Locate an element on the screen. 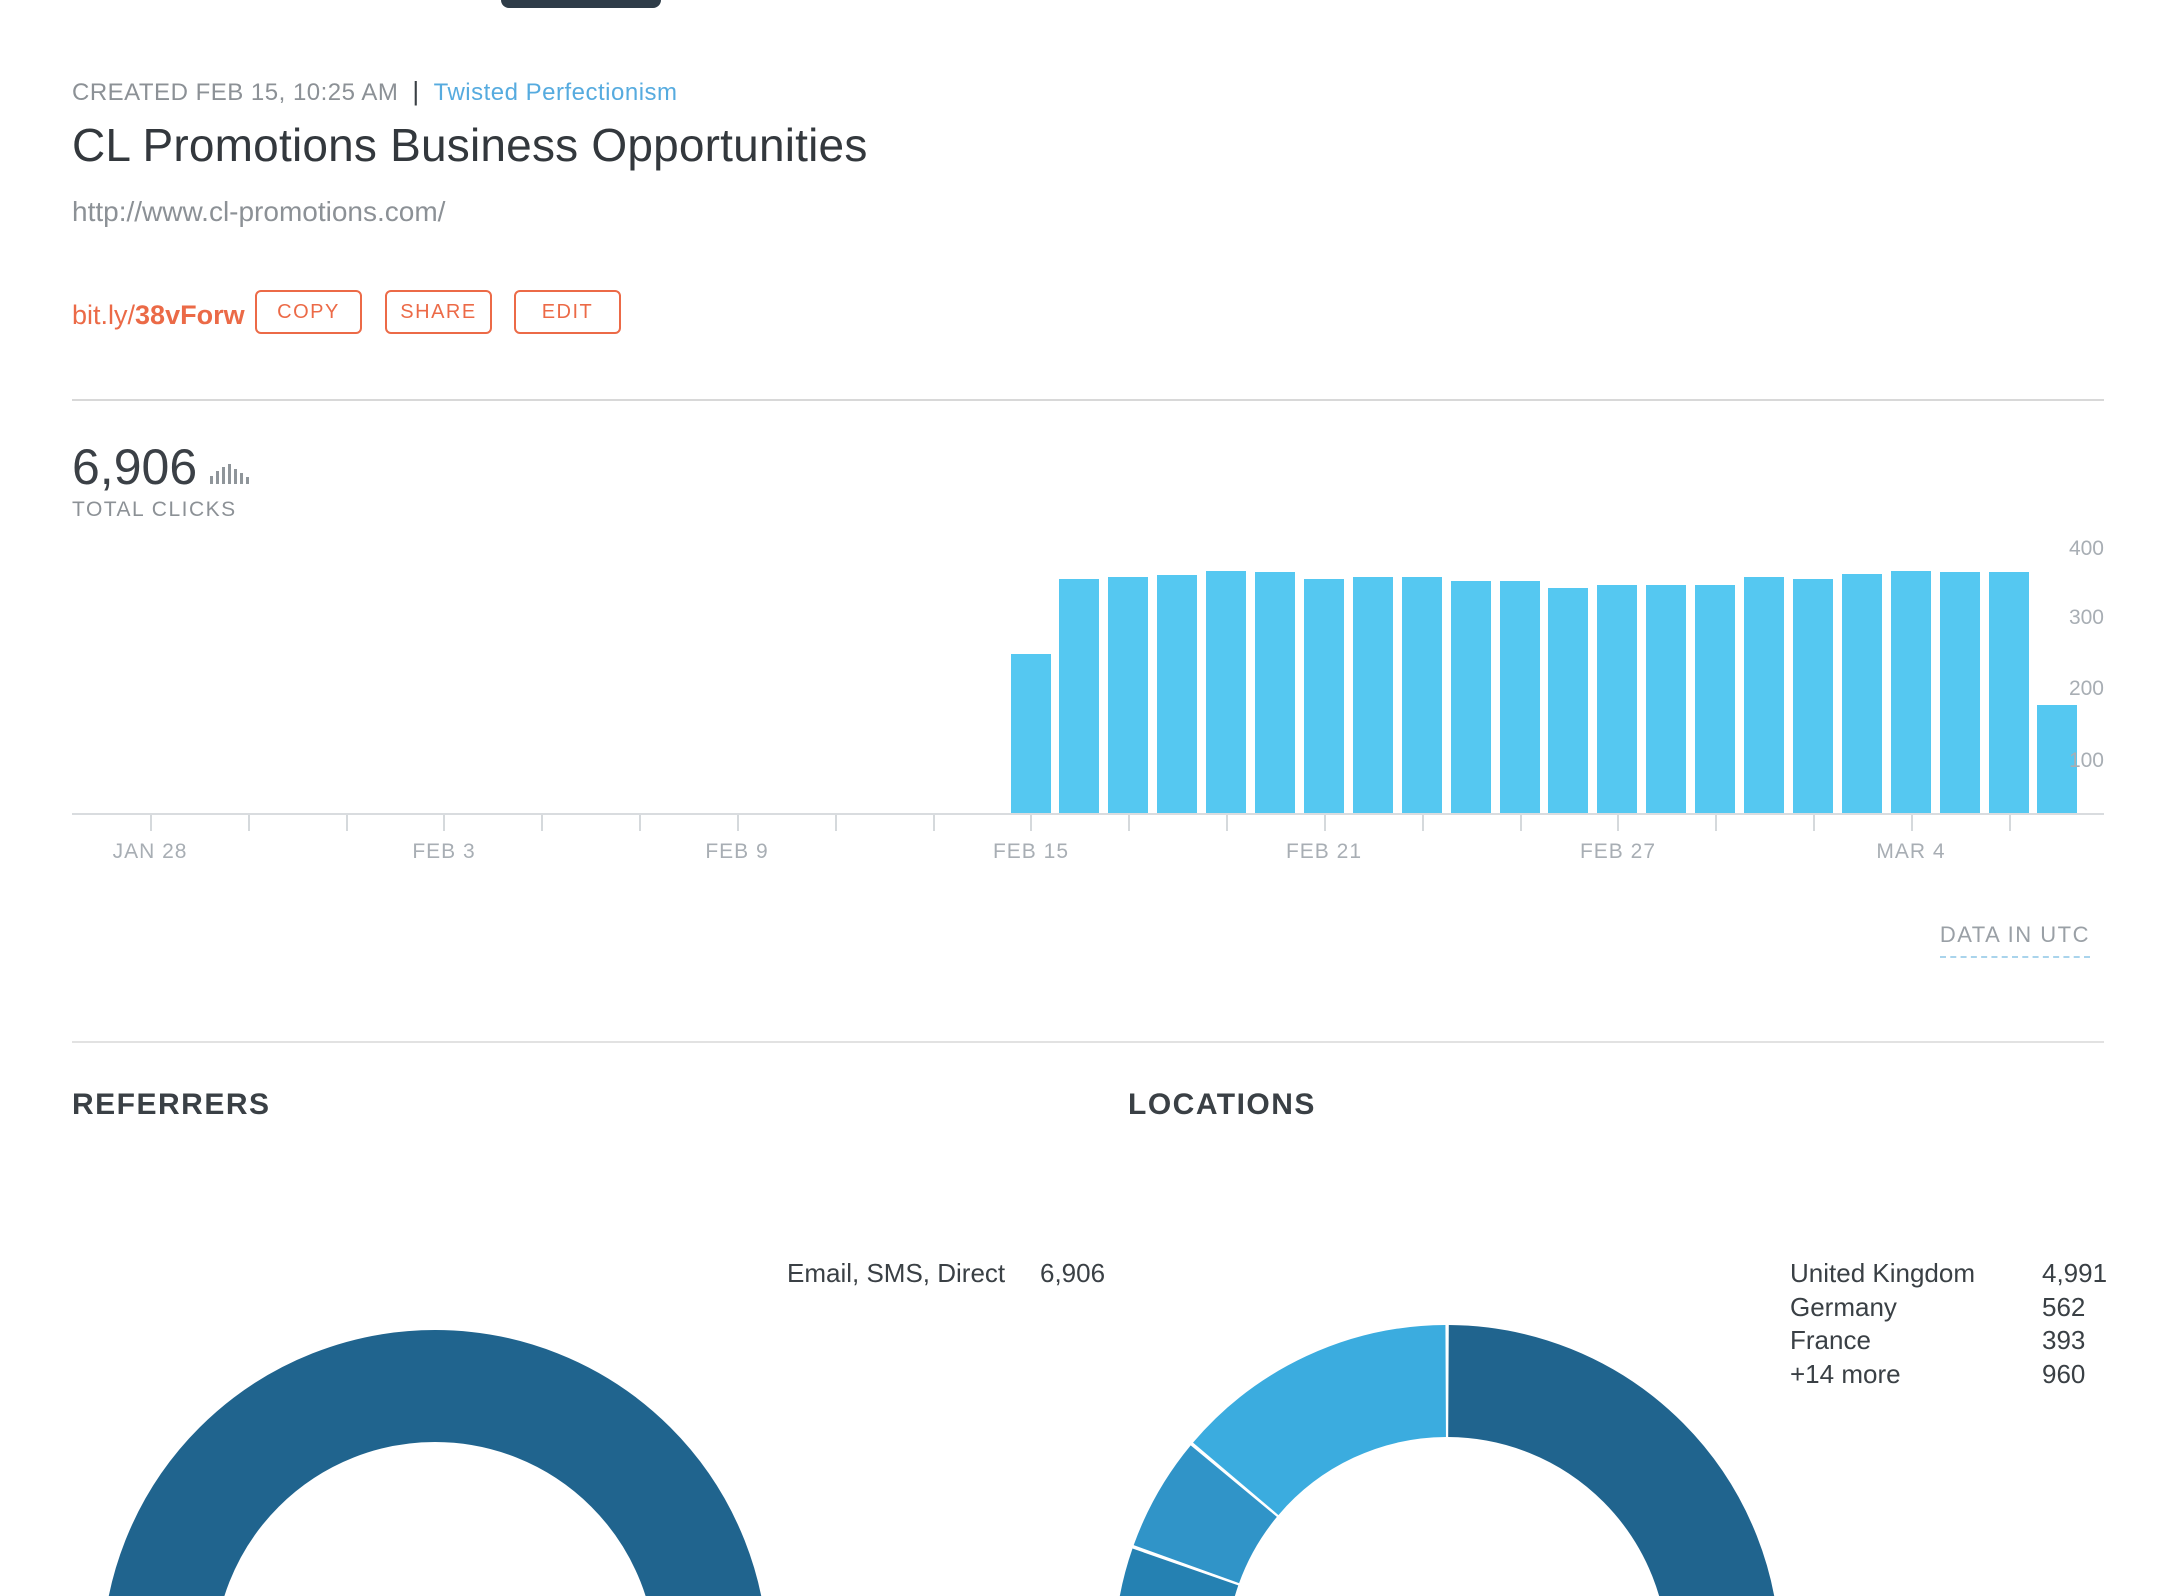 Image resolution: width=2176 pixels, height=1596 pixels. location-legend-label: Germany is located at coordinates (1843, 1307).